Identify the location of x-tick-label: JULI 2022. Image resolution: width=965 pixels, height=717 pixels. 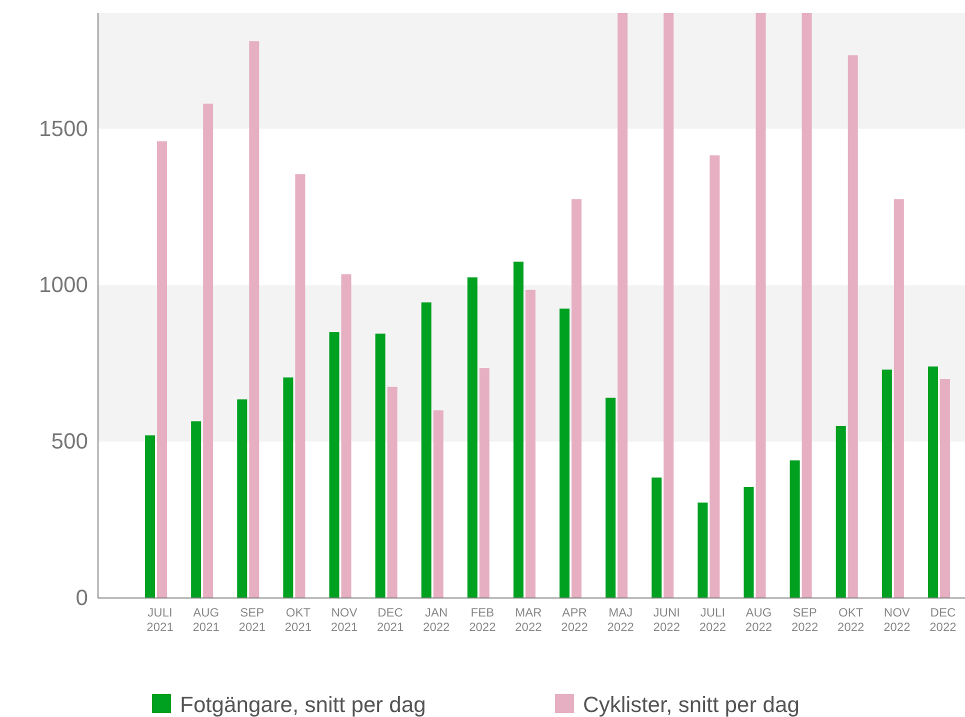
(712, 620).